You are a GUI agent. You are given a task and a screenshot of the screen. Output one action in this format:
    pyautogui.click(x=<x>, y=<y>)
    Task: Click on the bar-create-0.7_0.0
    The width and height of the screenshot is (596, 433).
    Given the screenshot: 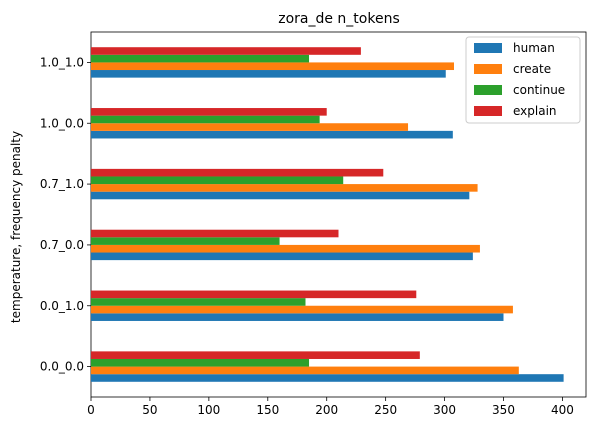 What is the action you would take?
    pyautogui.click(x=285, y=248)
    